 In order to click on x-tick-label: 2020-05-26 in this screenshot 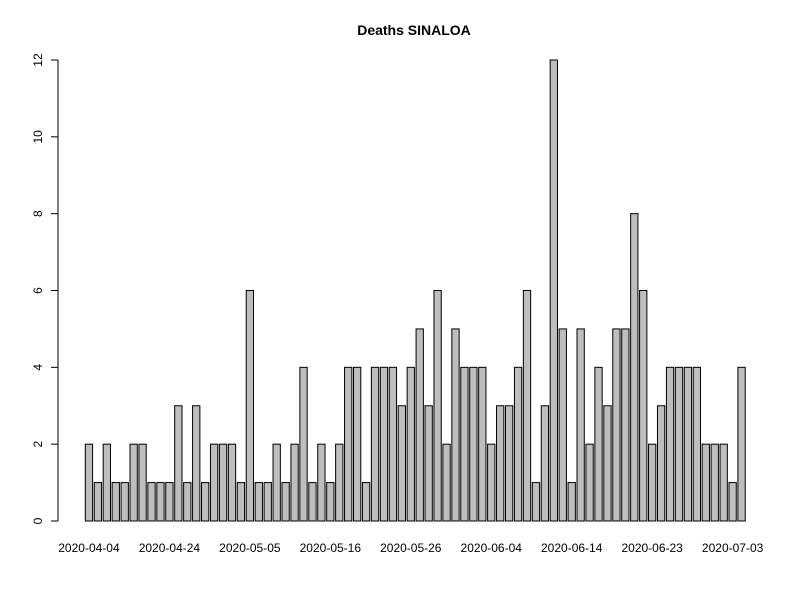, I will do `click(411, 548)`.